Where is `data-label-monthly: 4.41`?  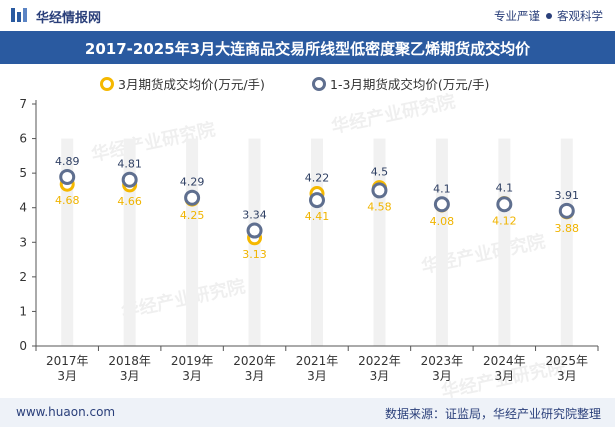 data-label-monthly: 4.41 is located at coordinates (317, 216).